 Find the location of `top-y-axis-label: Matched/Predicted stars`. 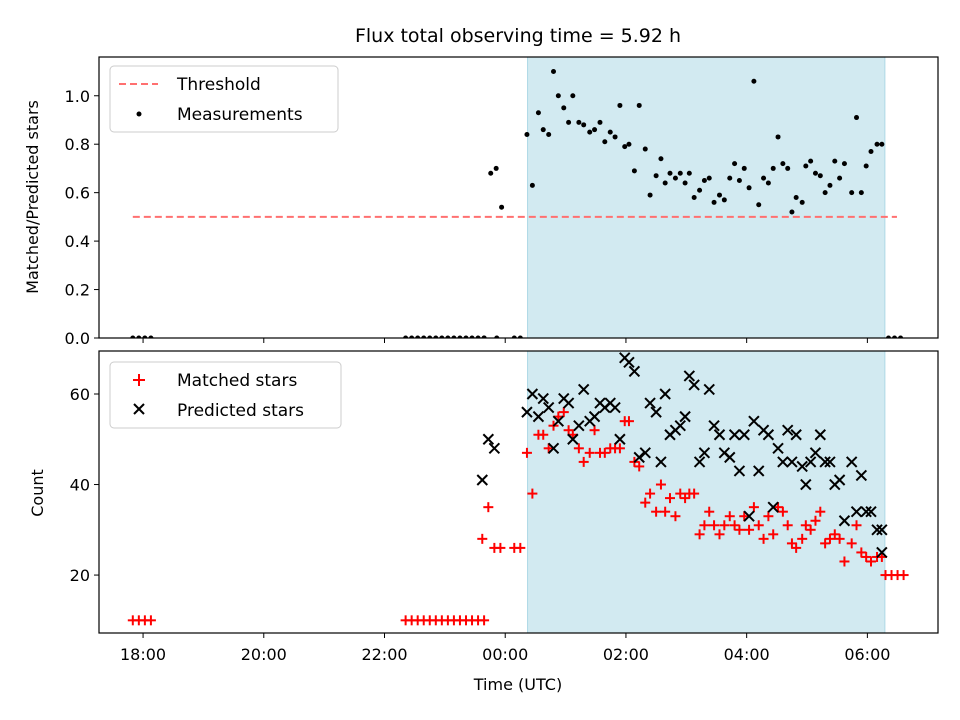

top-y-axis-label: Matched/Predicted stars is located at coordinates (32, 197).